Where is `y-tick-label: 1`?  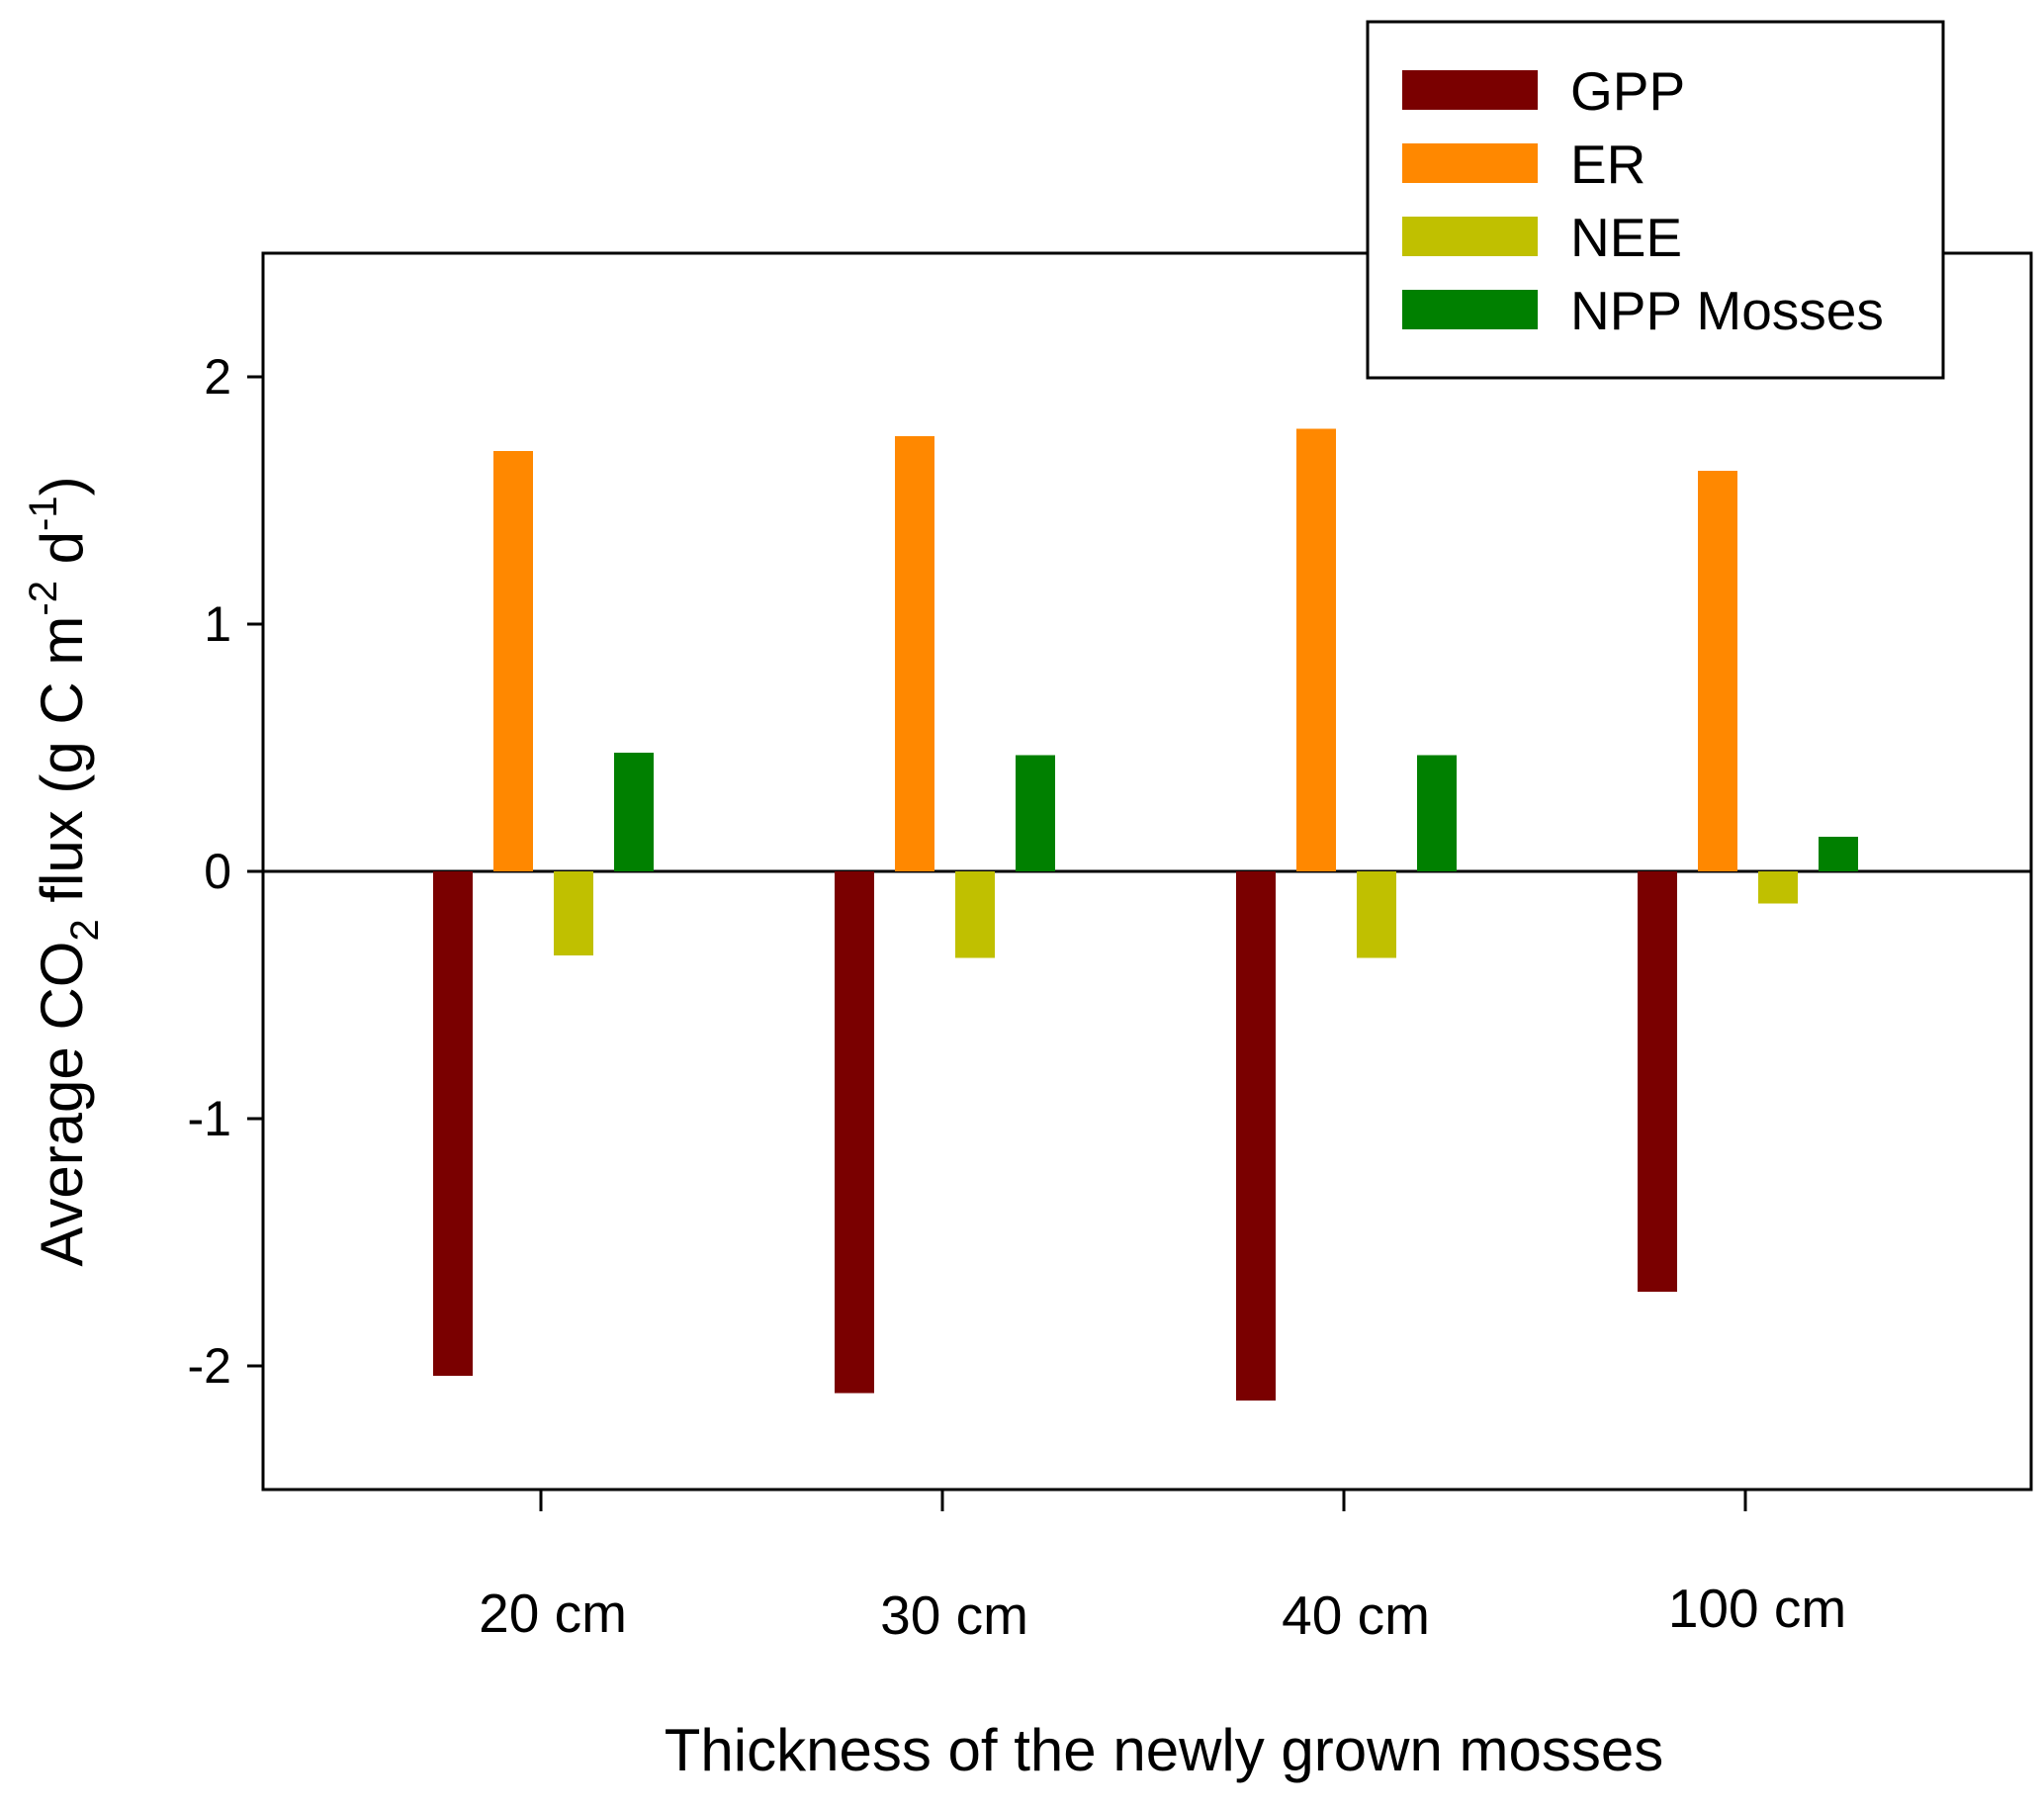
y-tick-label: 1 is located at coordinates (217, 624).